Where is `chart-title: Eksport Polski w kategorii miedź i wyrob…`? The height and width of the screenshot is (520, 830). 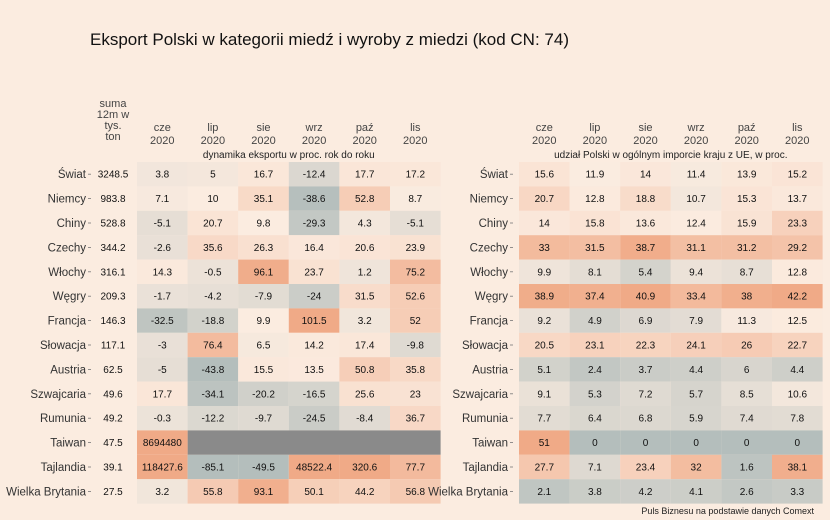 chart-title: Eksport Polski w kategorii miedź i wyrob… is located at coordinates (329, 39).